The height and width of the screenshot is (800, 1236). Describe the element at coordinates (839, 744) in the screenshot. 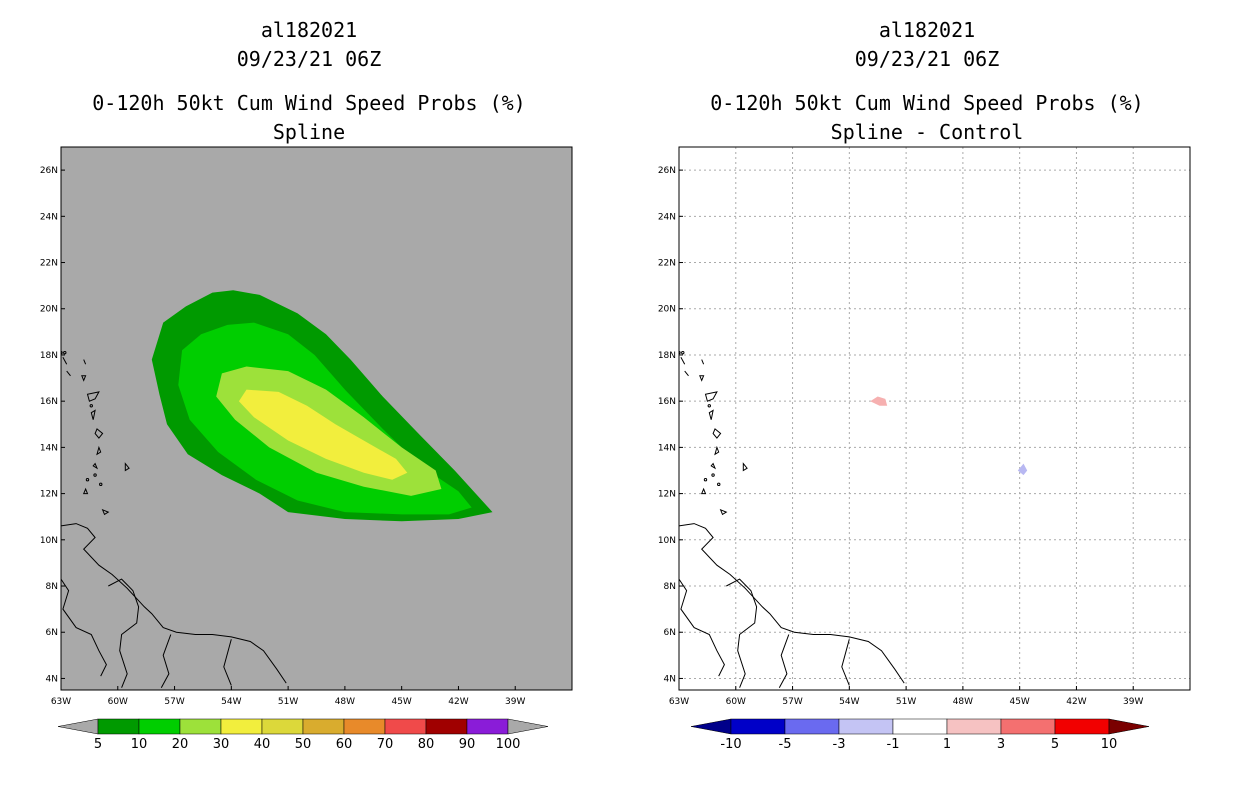

I see `colorbar-label: -3` at that location.